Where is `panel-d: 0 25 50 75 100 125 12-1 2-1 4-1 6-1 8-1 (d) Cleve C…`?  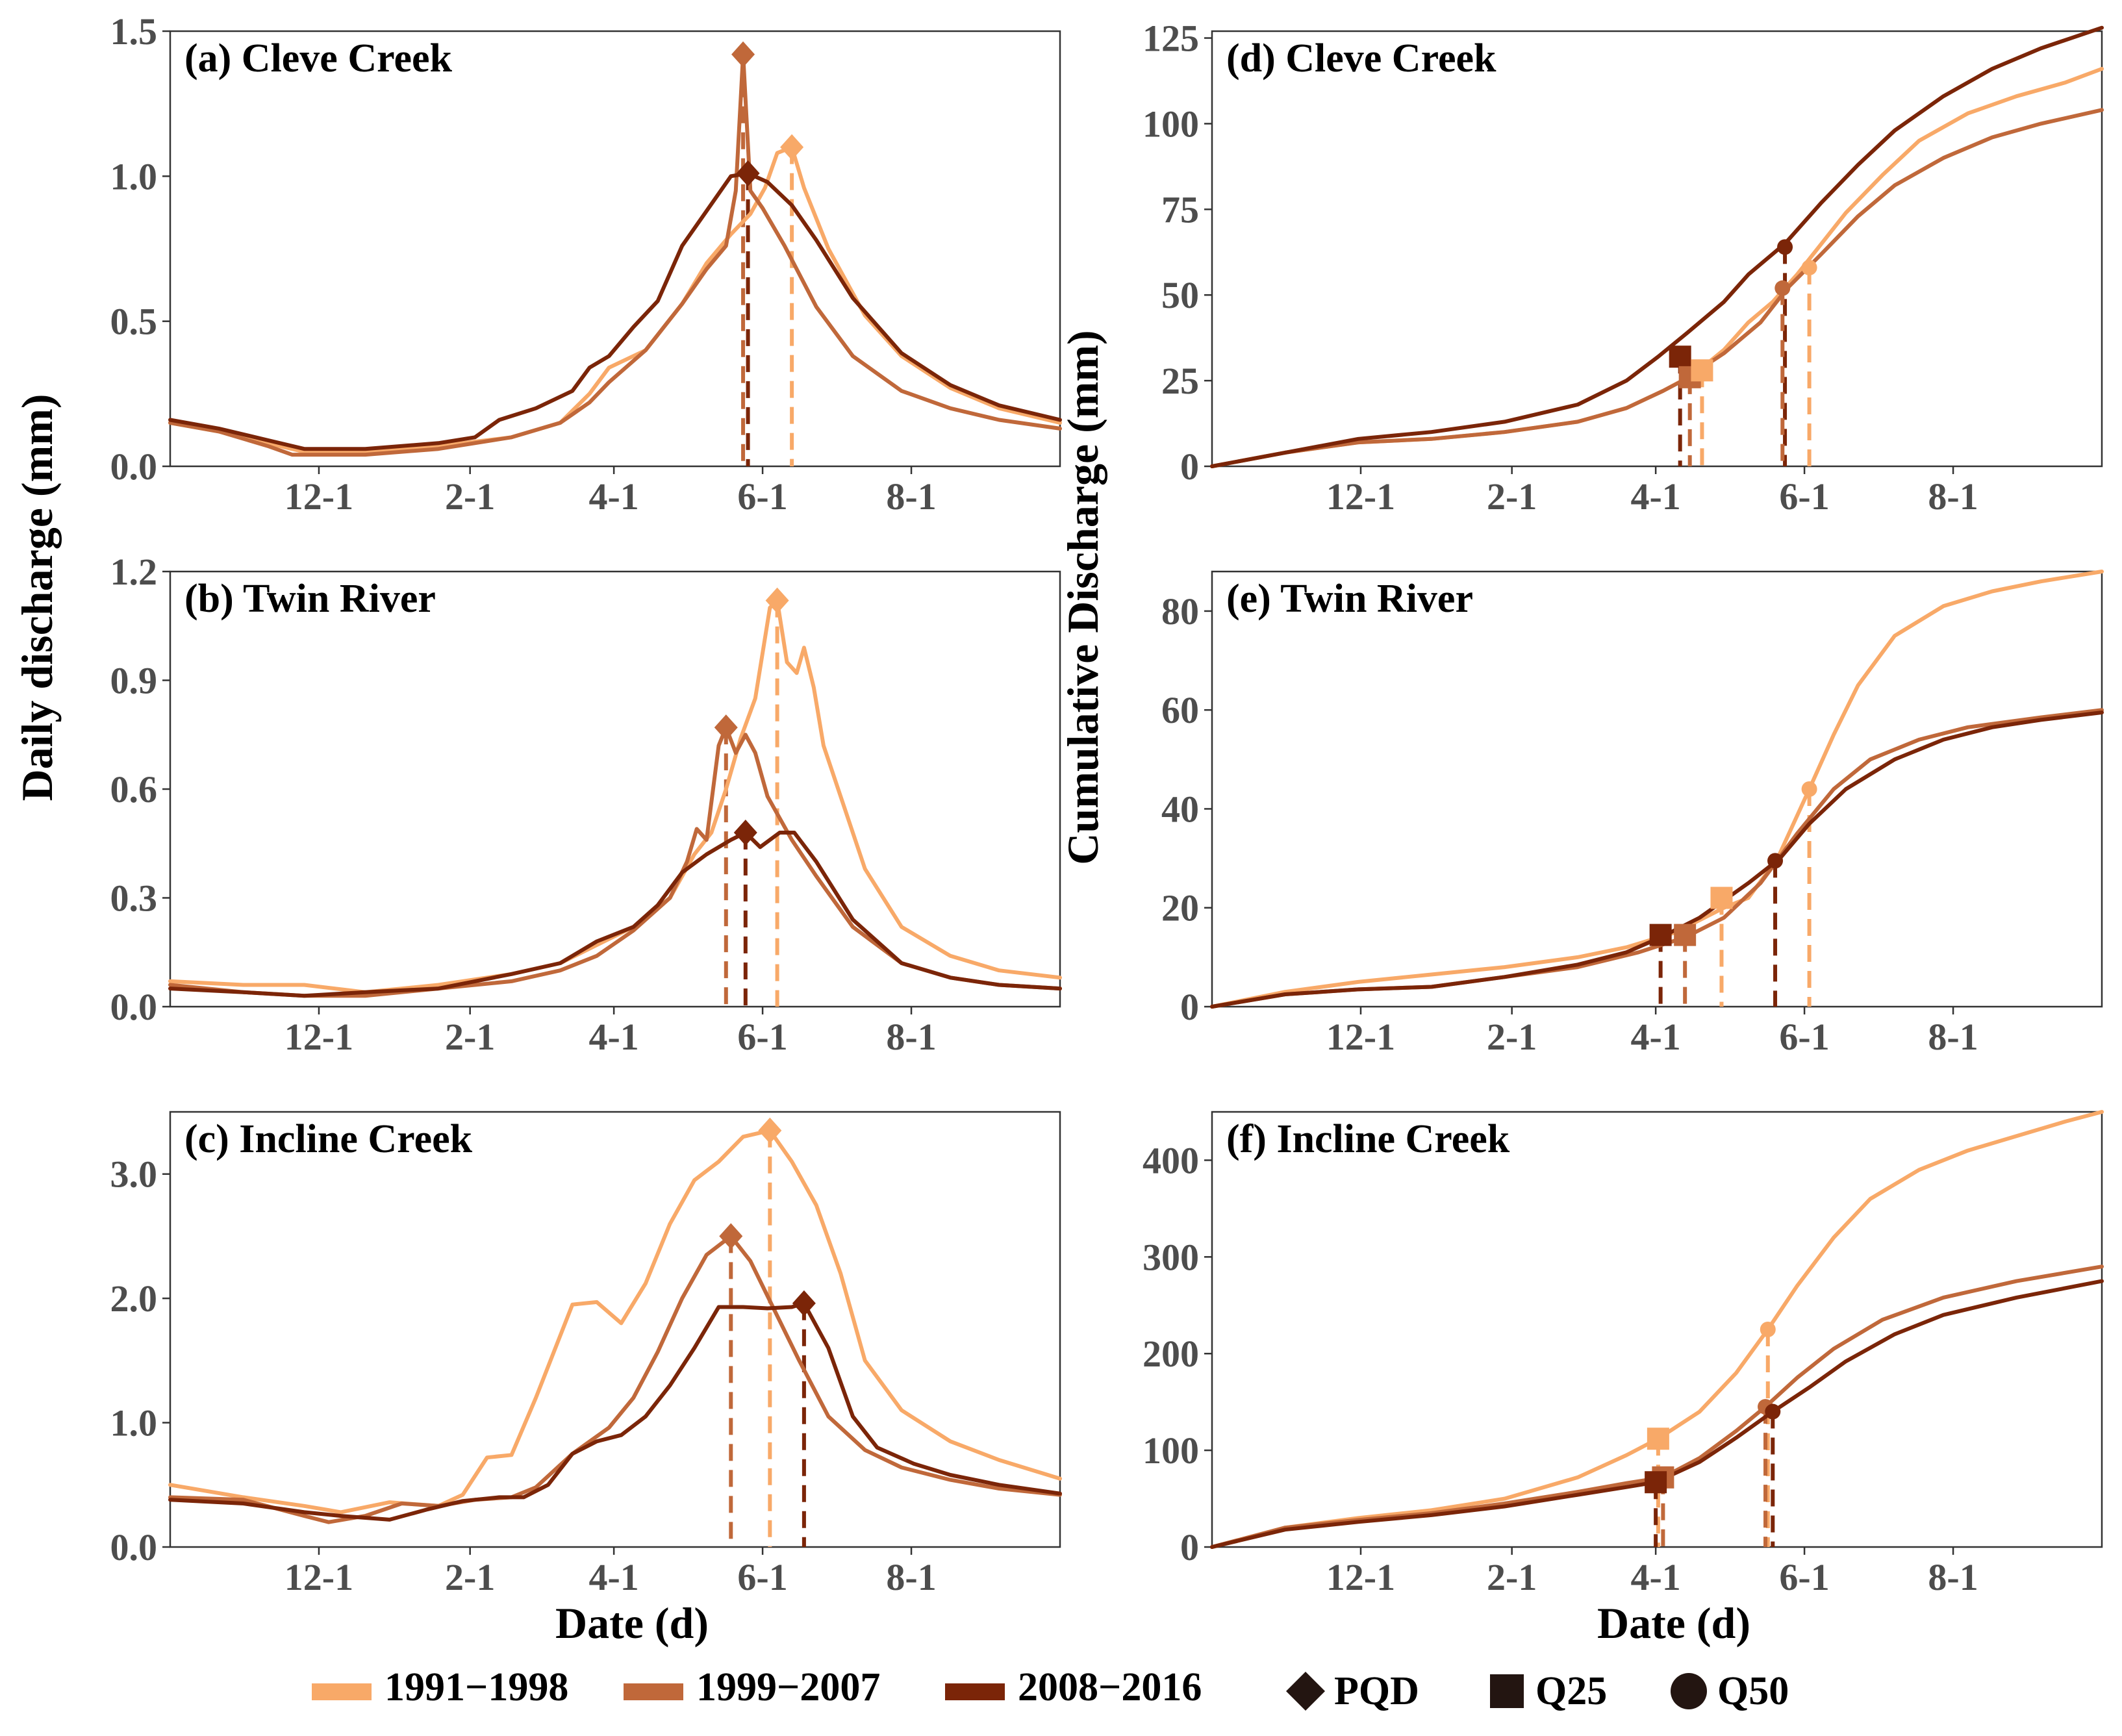 panel-d: 0 25 50 75 100 125 12-1 2-1 4-1 6-1 8-1 (d) Cleve C… is located at coordinates (1623, 268).